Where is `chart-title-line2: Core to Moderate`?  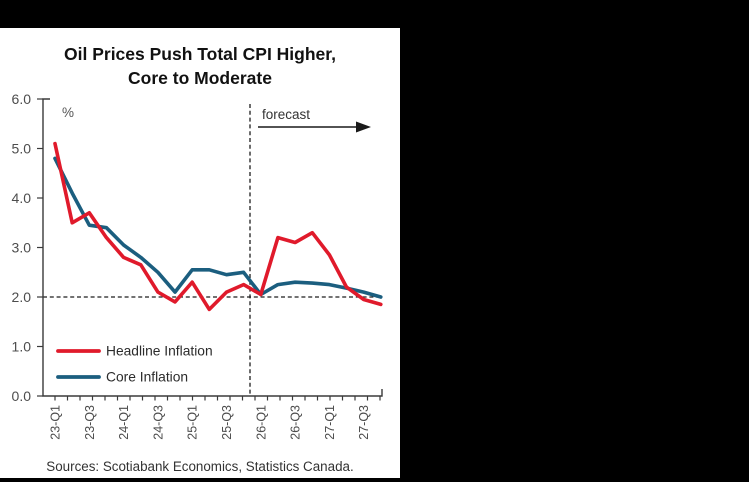
chart-title-line2: Core to Moderate is located at coordinates (200, 78).